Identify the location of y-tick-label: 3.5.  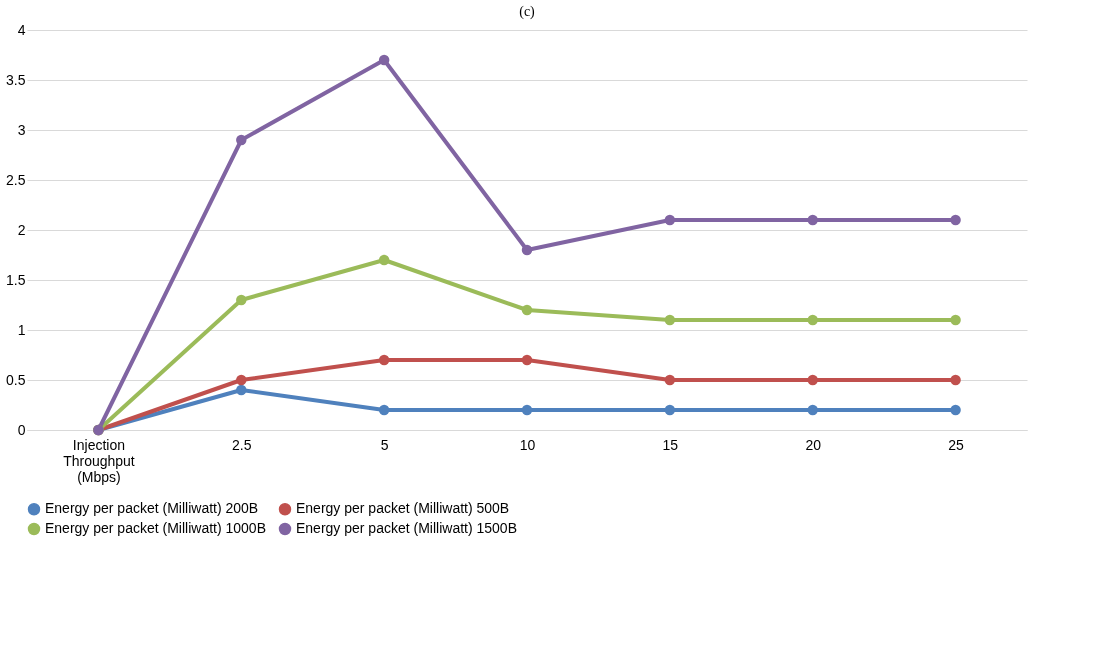
(16, 79).